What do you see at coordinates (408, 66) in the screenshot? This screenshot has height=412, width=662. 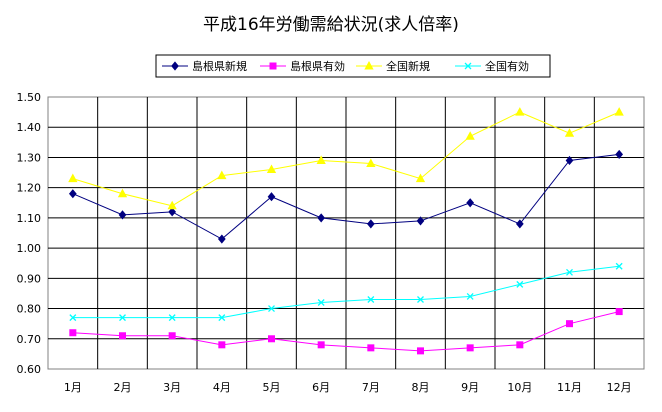 I see `legend-label: 全国新規` at bounding box center [408, 66].